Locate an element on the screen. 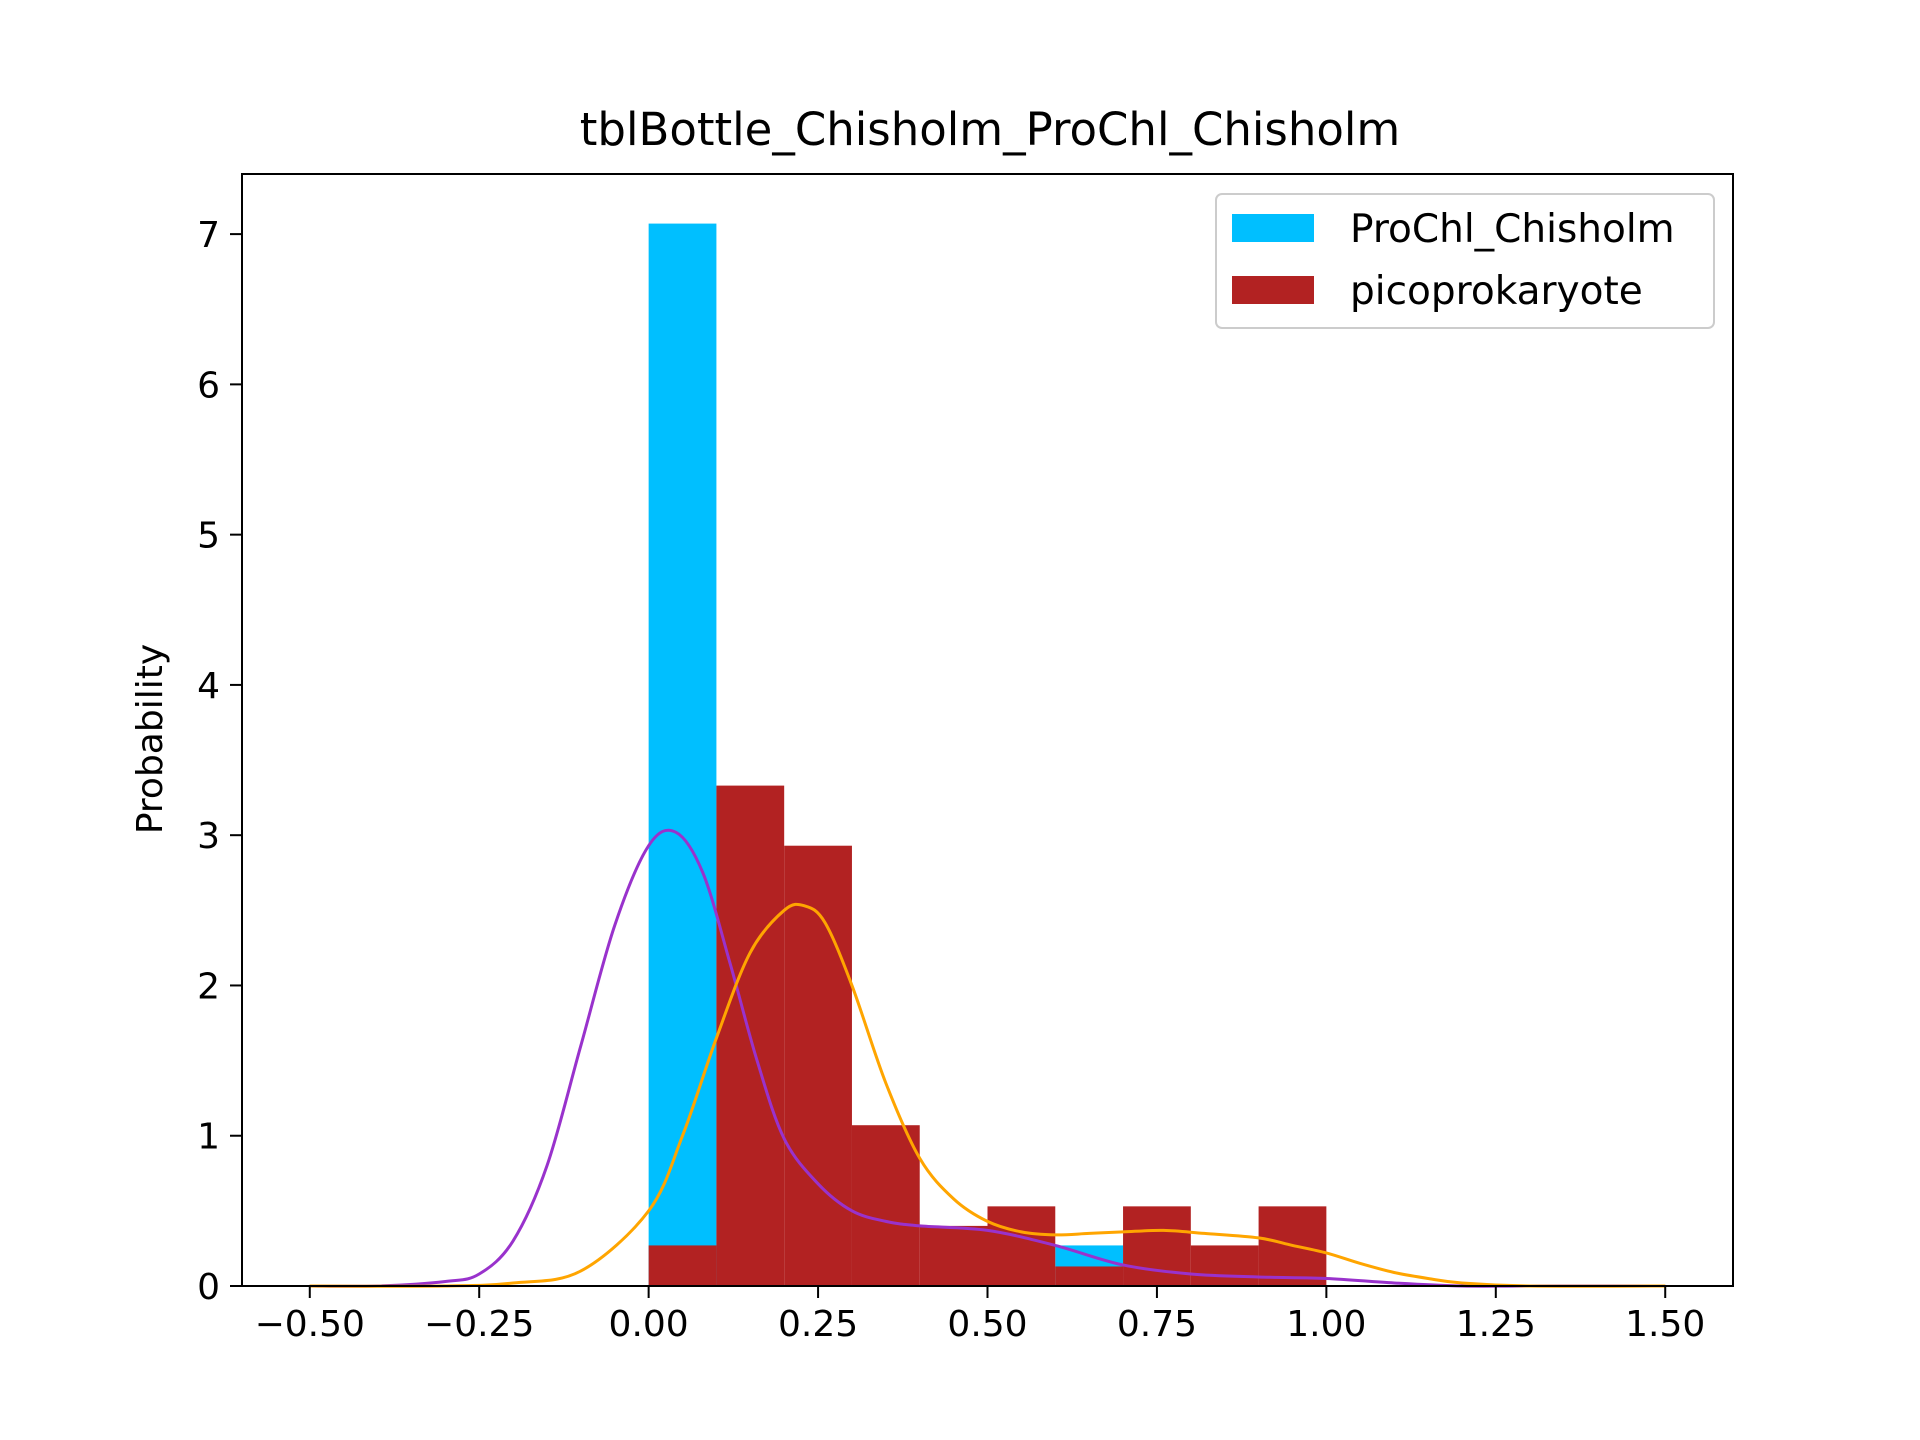 This screenshot has width=1920, height=1440. y-axis-label: Probability is located at coordinates (150, 739).